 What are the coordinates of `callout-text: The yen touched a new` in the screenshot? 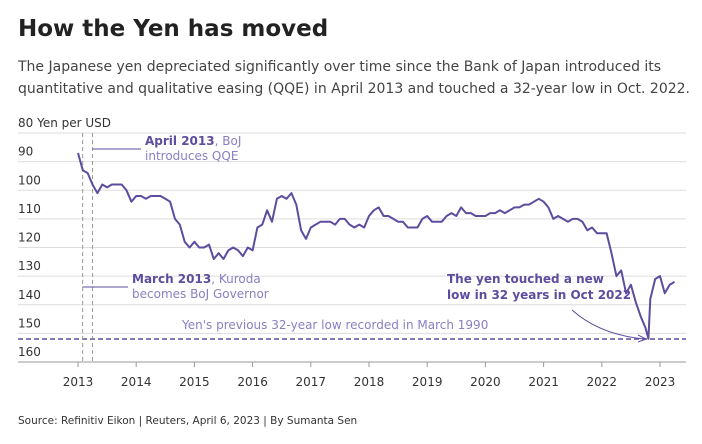 It's located at (525, 279).